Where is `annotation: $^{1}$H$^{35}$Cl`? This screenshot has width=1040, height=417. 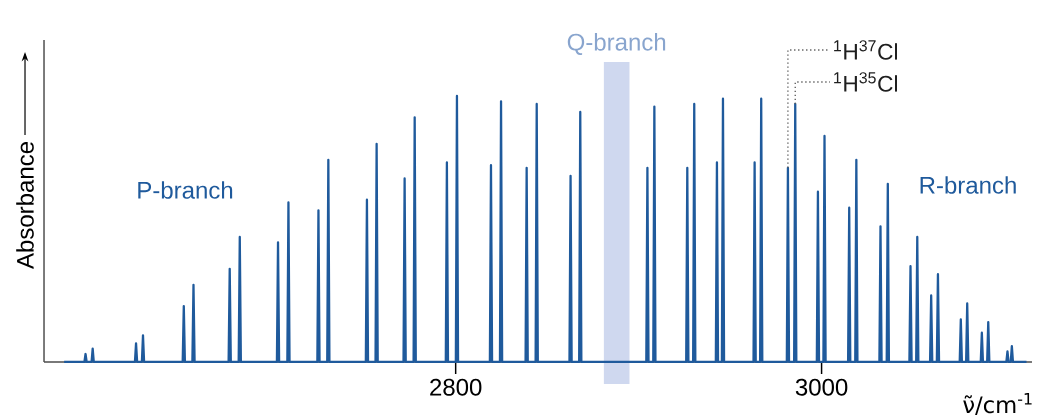 annotation: $^{1}$H$^{35}$Cl is located at coordinates (865, 82).